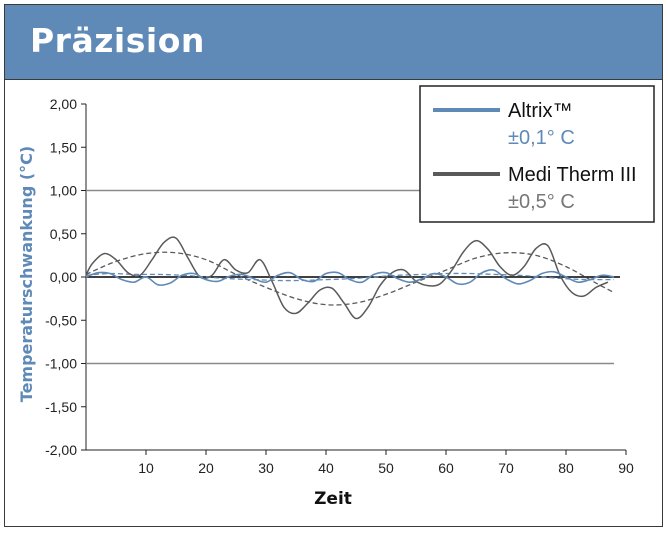 Image resolution: width=668 pixels, height=533 pixels. I want to click on y-tick-label: -1,00, so click(61, 364).